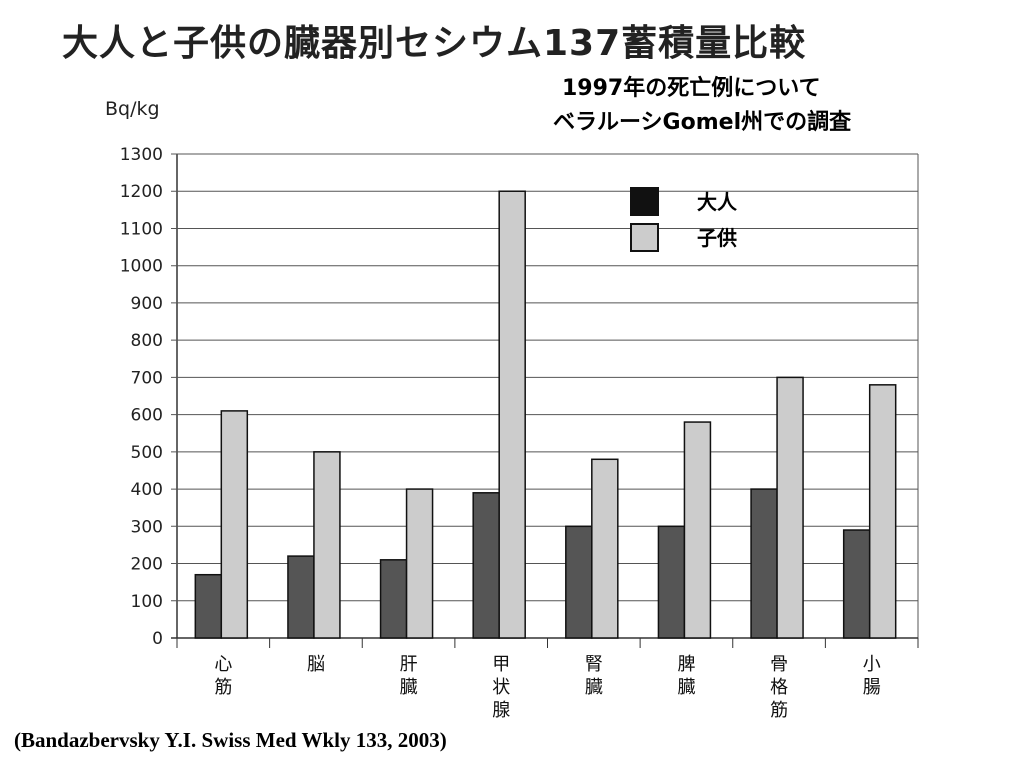  I want to click on y-tick-label: 1200, so click(141, 192).